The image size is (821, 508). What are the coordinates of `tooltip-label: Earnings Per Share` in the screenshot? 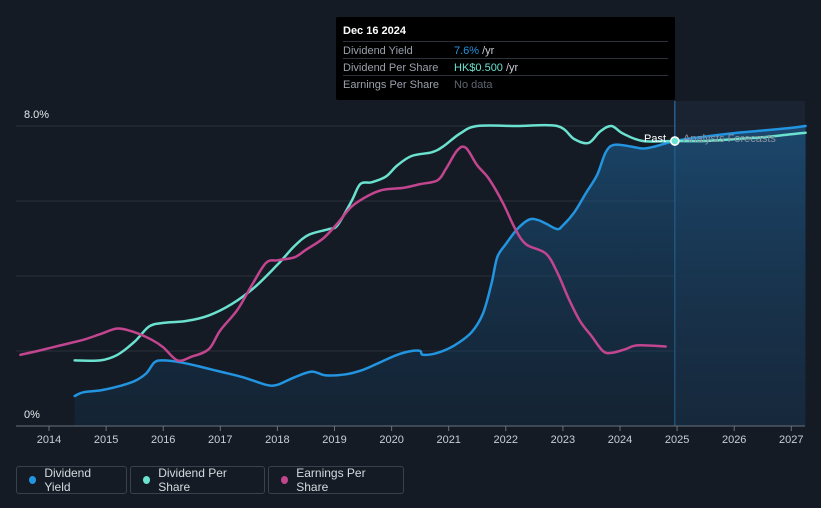 It's located at (391, 85).